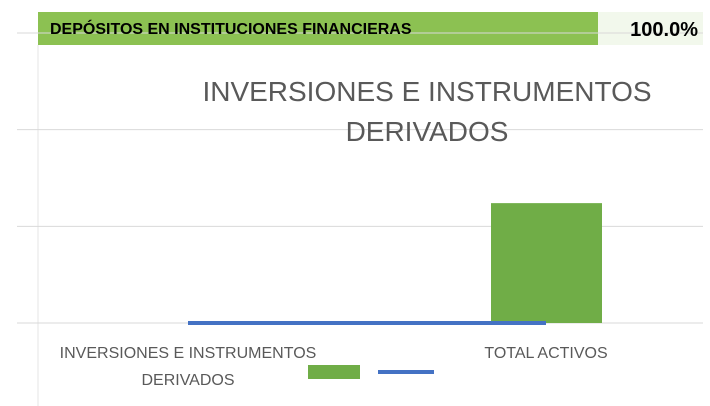 The height and width of the screenshot is (406, 710). I want to click on header-value: 100.0%, so click(664, 30).